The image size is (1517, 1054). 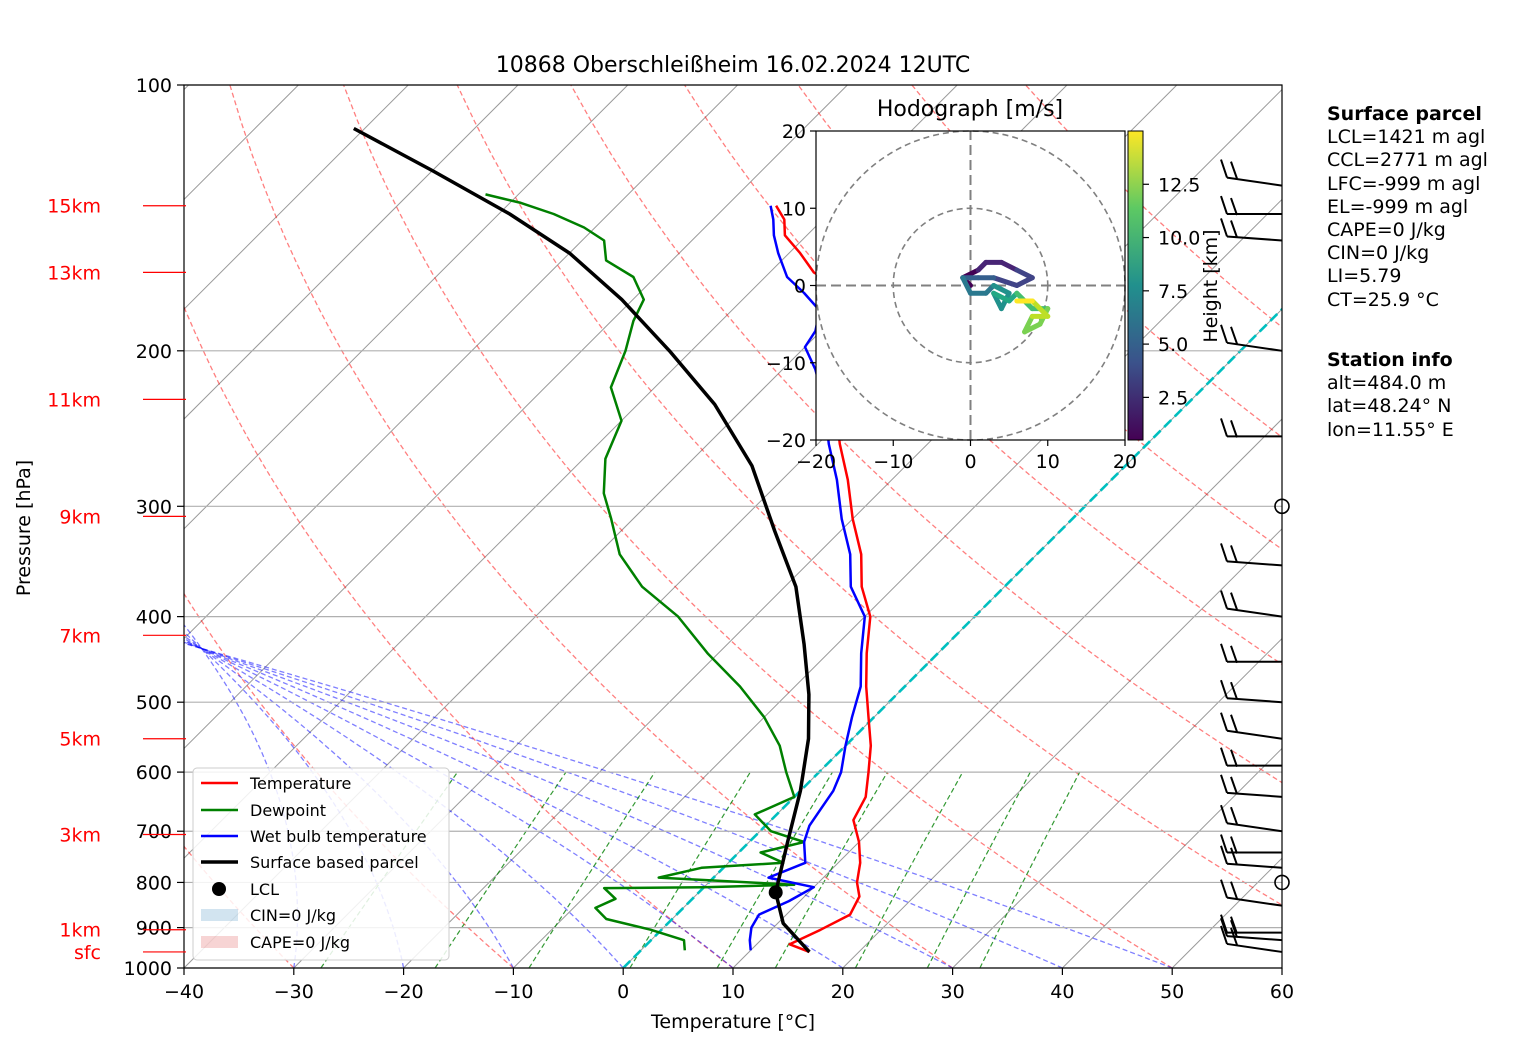 What do you see at coordinates (80, 835) in the screenshot?
I see `height-label: 3km` at bounding box center [80, 835].